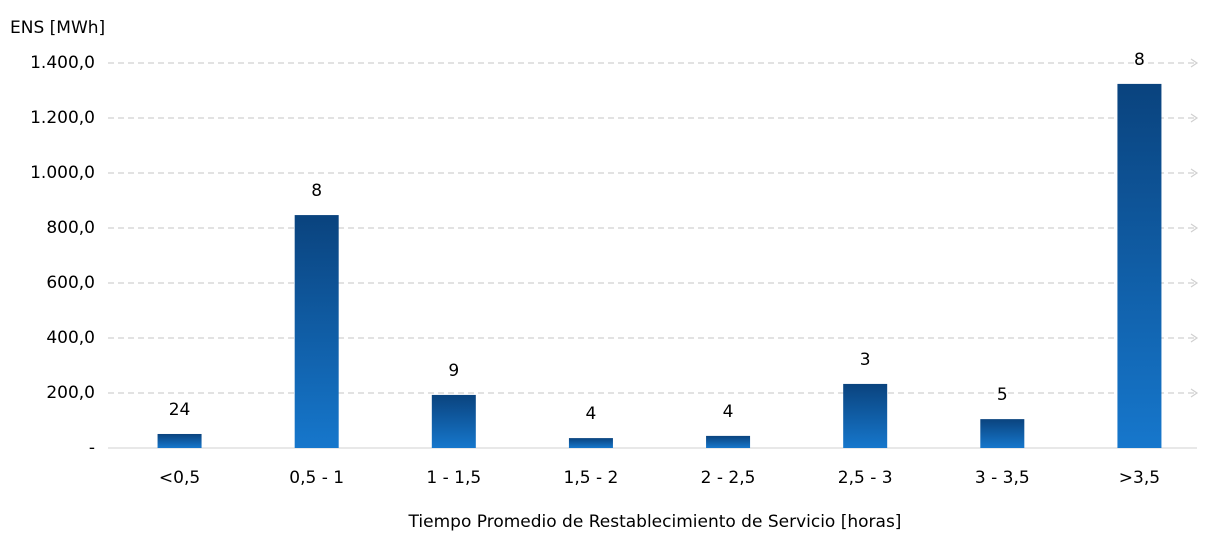 Image resolution: width=1209 pixels, height=534 pixels. I want to click on x-tick-label: 2,5 - 3, so click(865, 478).